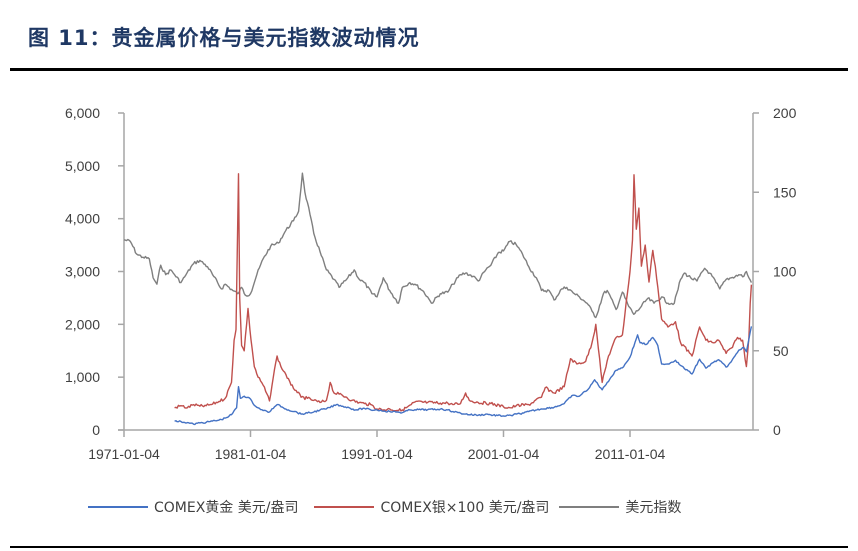  What do you see at coordinates (463, 376) in the screenshot?
I see `series-line-gold` at bounding box center [463, 376].